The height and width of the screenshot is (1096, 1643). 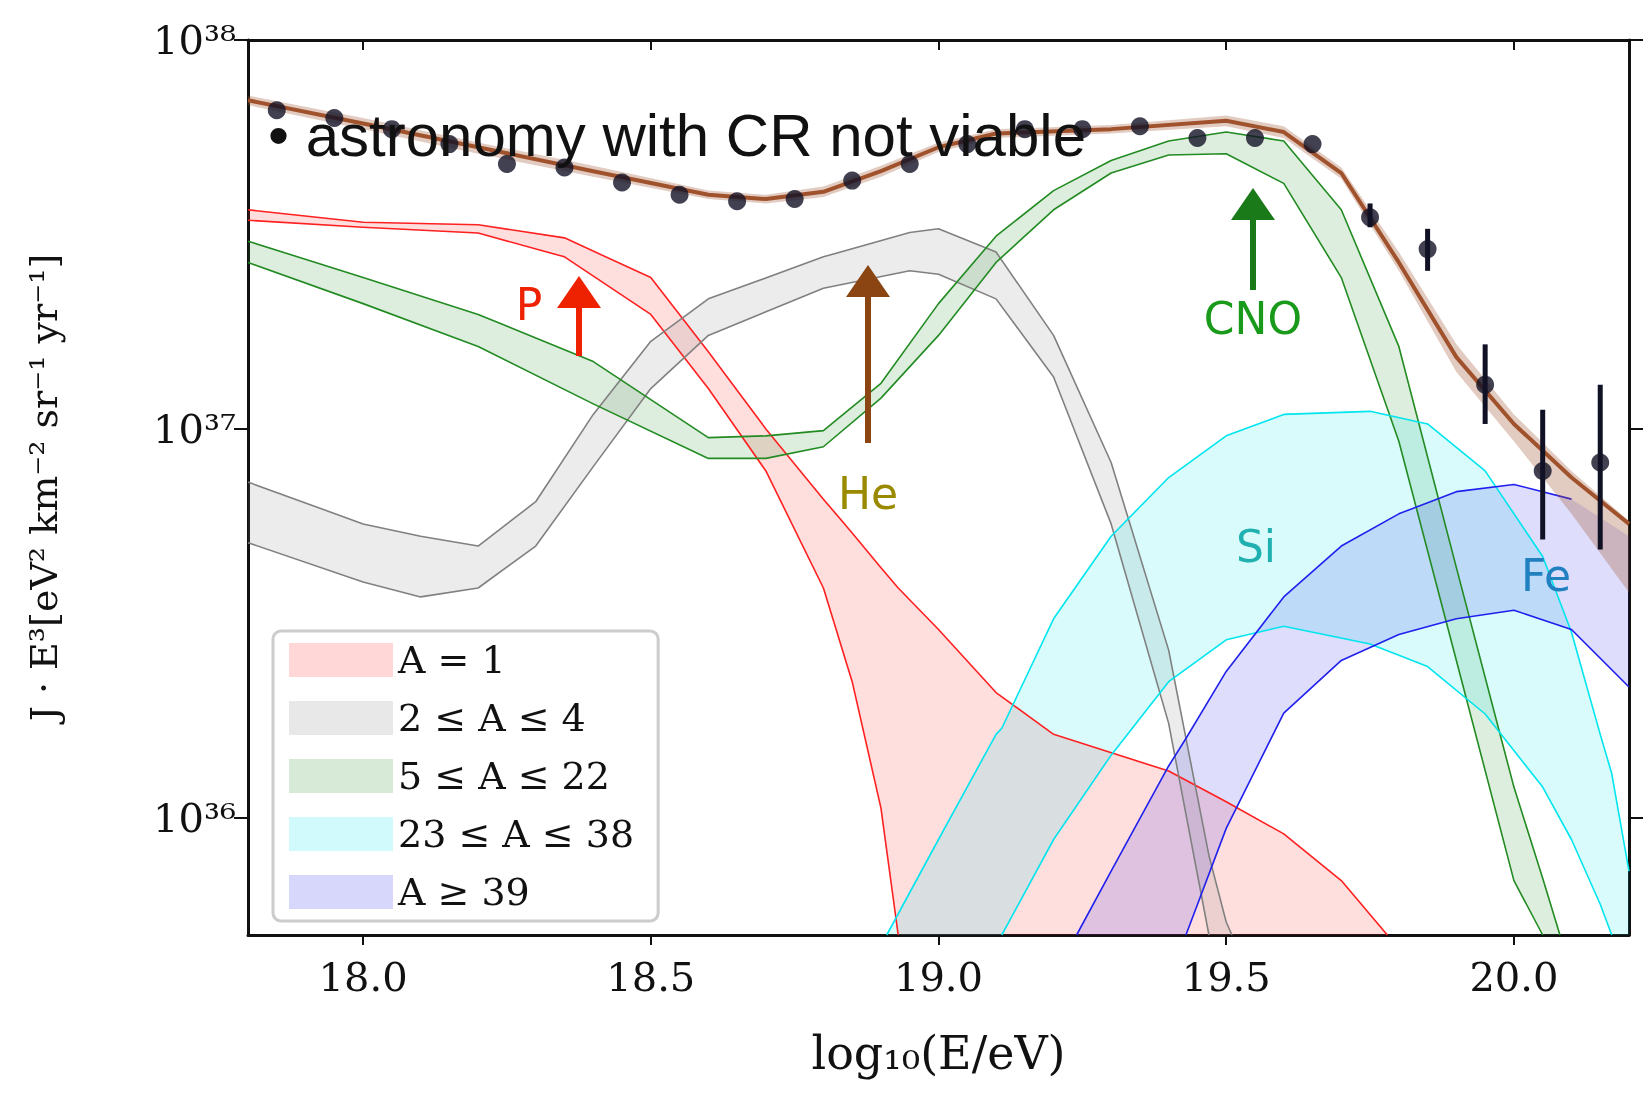 What do you see at coordinates (938, 1053) in the screenshot?
I see `x-axis-title: log₁₀(E/eV)` at bounding box center [938, 1053].